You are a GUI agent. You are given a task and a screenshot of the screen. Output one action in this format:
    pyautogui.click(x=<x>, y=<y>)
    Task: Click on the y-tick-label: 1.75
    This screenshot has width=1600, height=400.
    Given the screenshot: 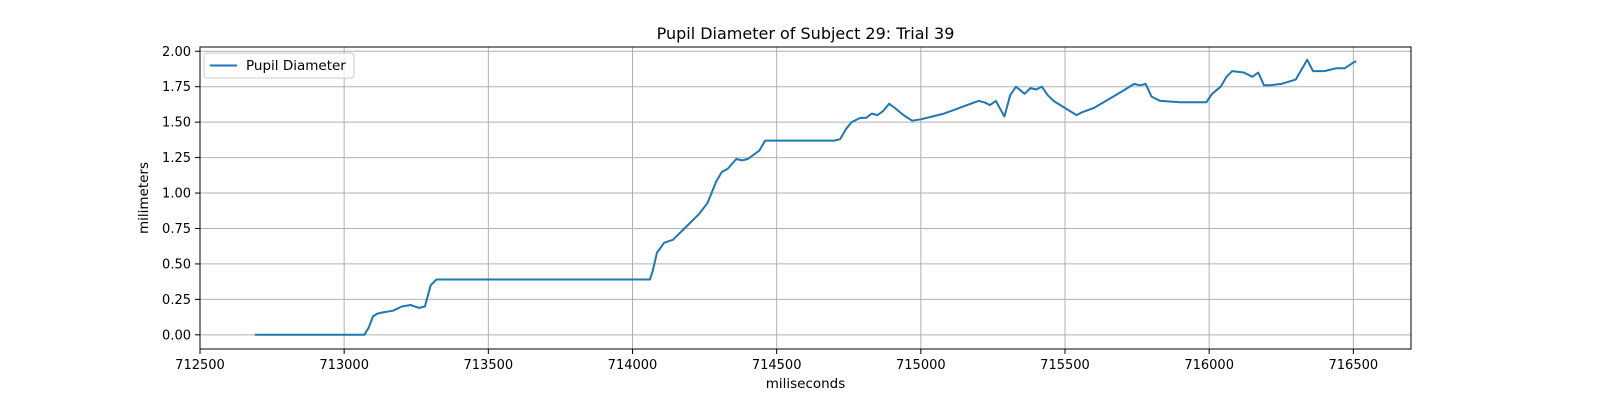 What is the action you would take?
    pyautogui.click(x=176, y=87)
    